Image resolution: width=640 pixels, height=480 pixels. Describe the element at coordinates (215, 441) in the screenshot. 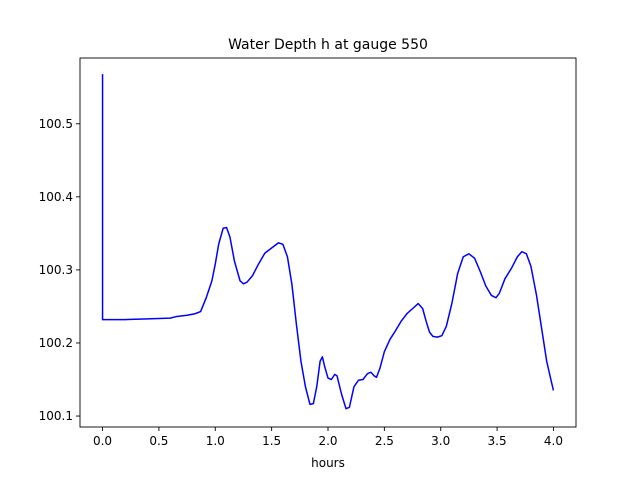

I see `x-tick-label: 1.0` at that location.